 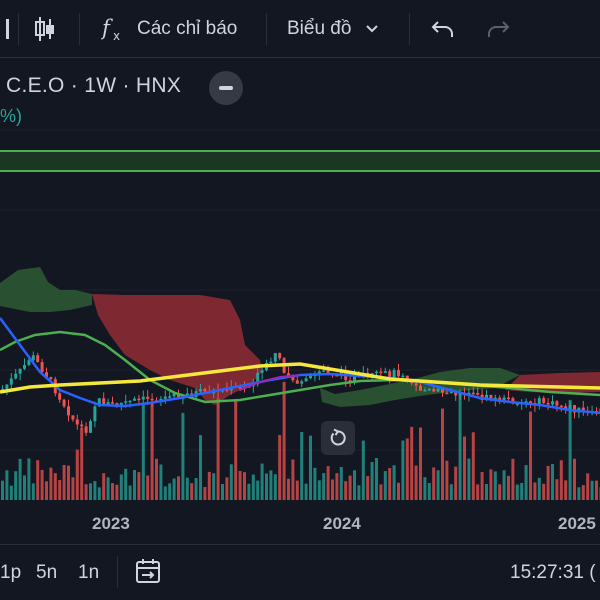 I want to click on redo-icon, so click(x=499, y=29).